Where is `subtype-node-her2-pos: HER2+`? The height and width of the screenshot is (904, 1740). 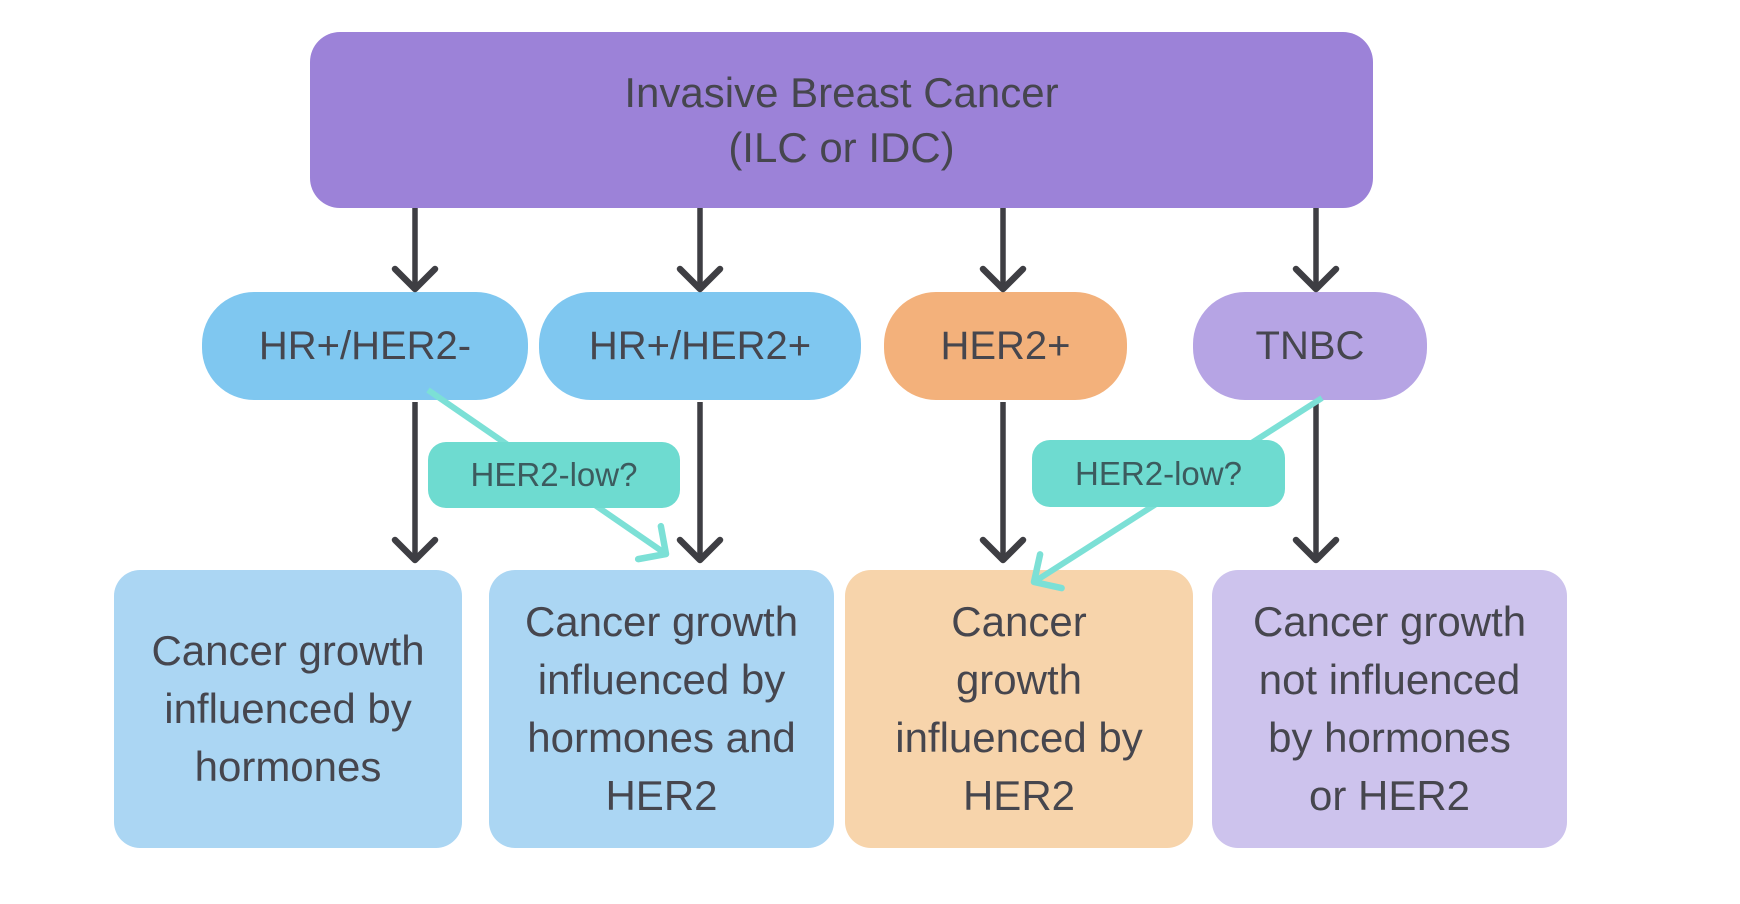 subtype-node-her2-pos: HER2+ is located at coordinates (1005, 346).